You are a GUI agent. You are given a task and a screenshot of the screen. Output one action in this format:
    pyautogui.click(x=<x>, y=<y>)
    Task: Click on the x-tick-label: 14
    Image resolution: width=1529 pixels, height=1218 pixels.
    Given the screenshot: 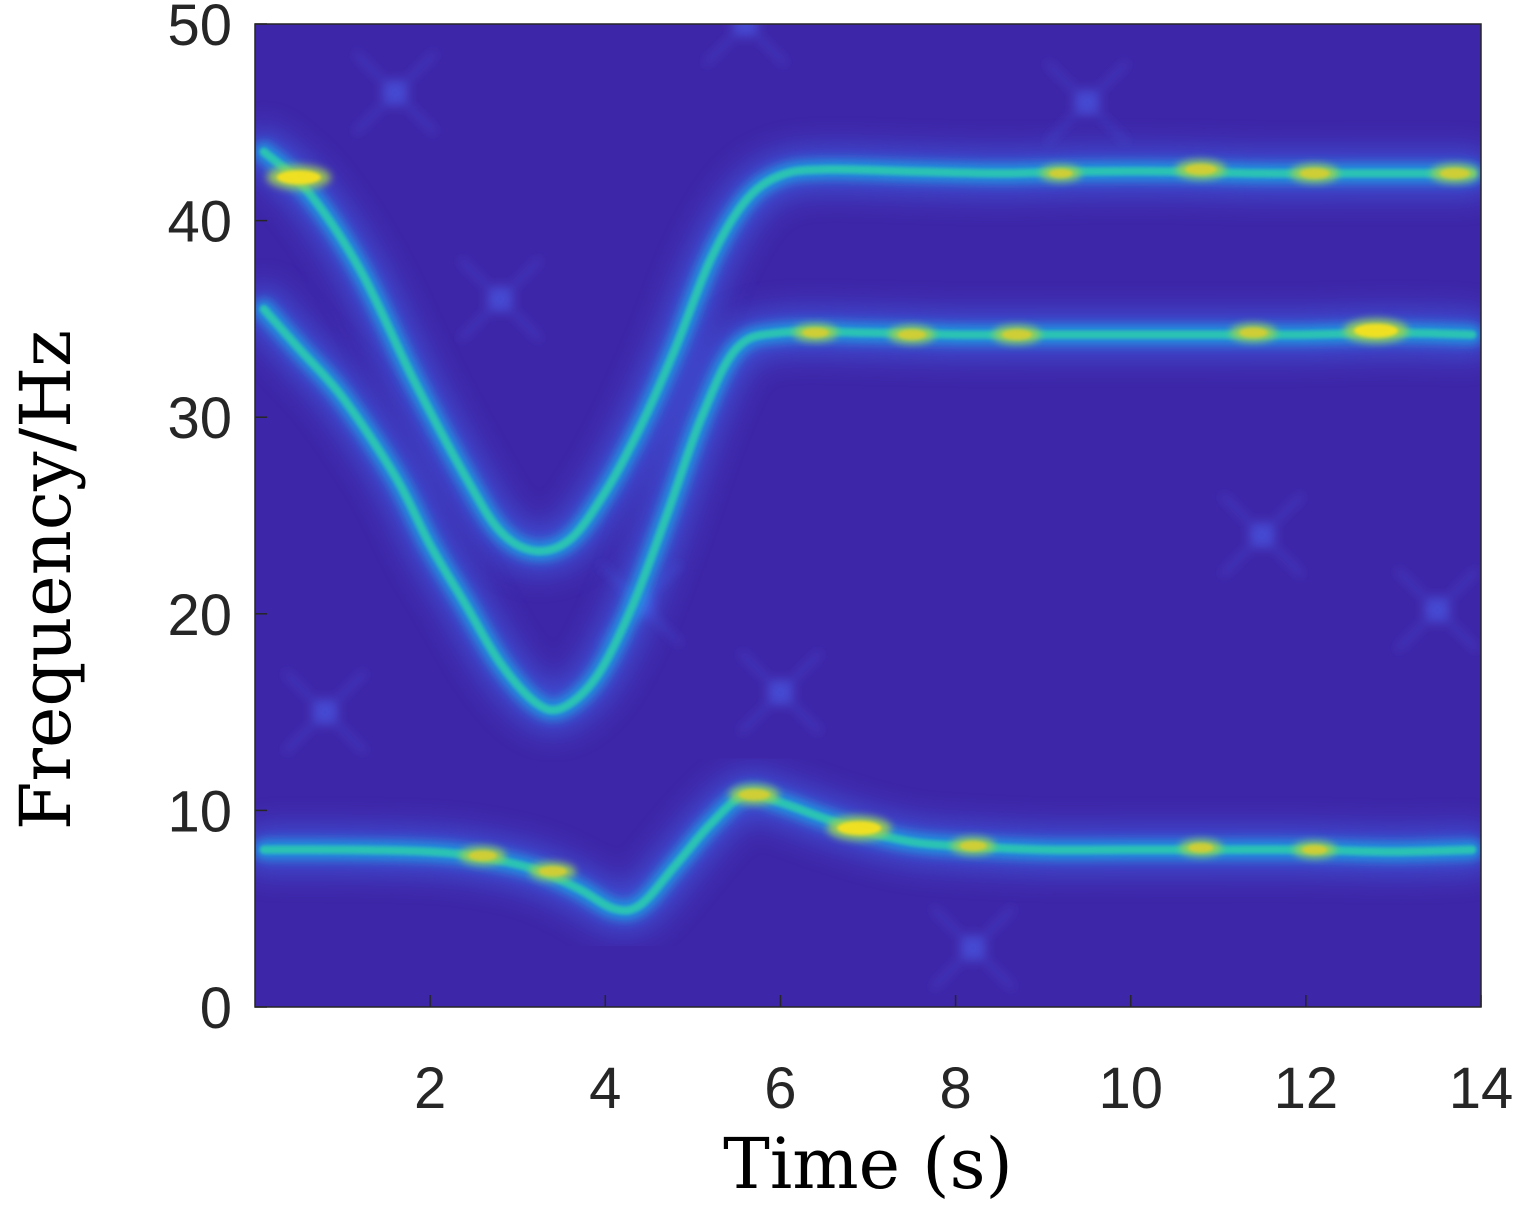 What is the action you would take?
    pyautogui.click(x=1481, y=1088)
    